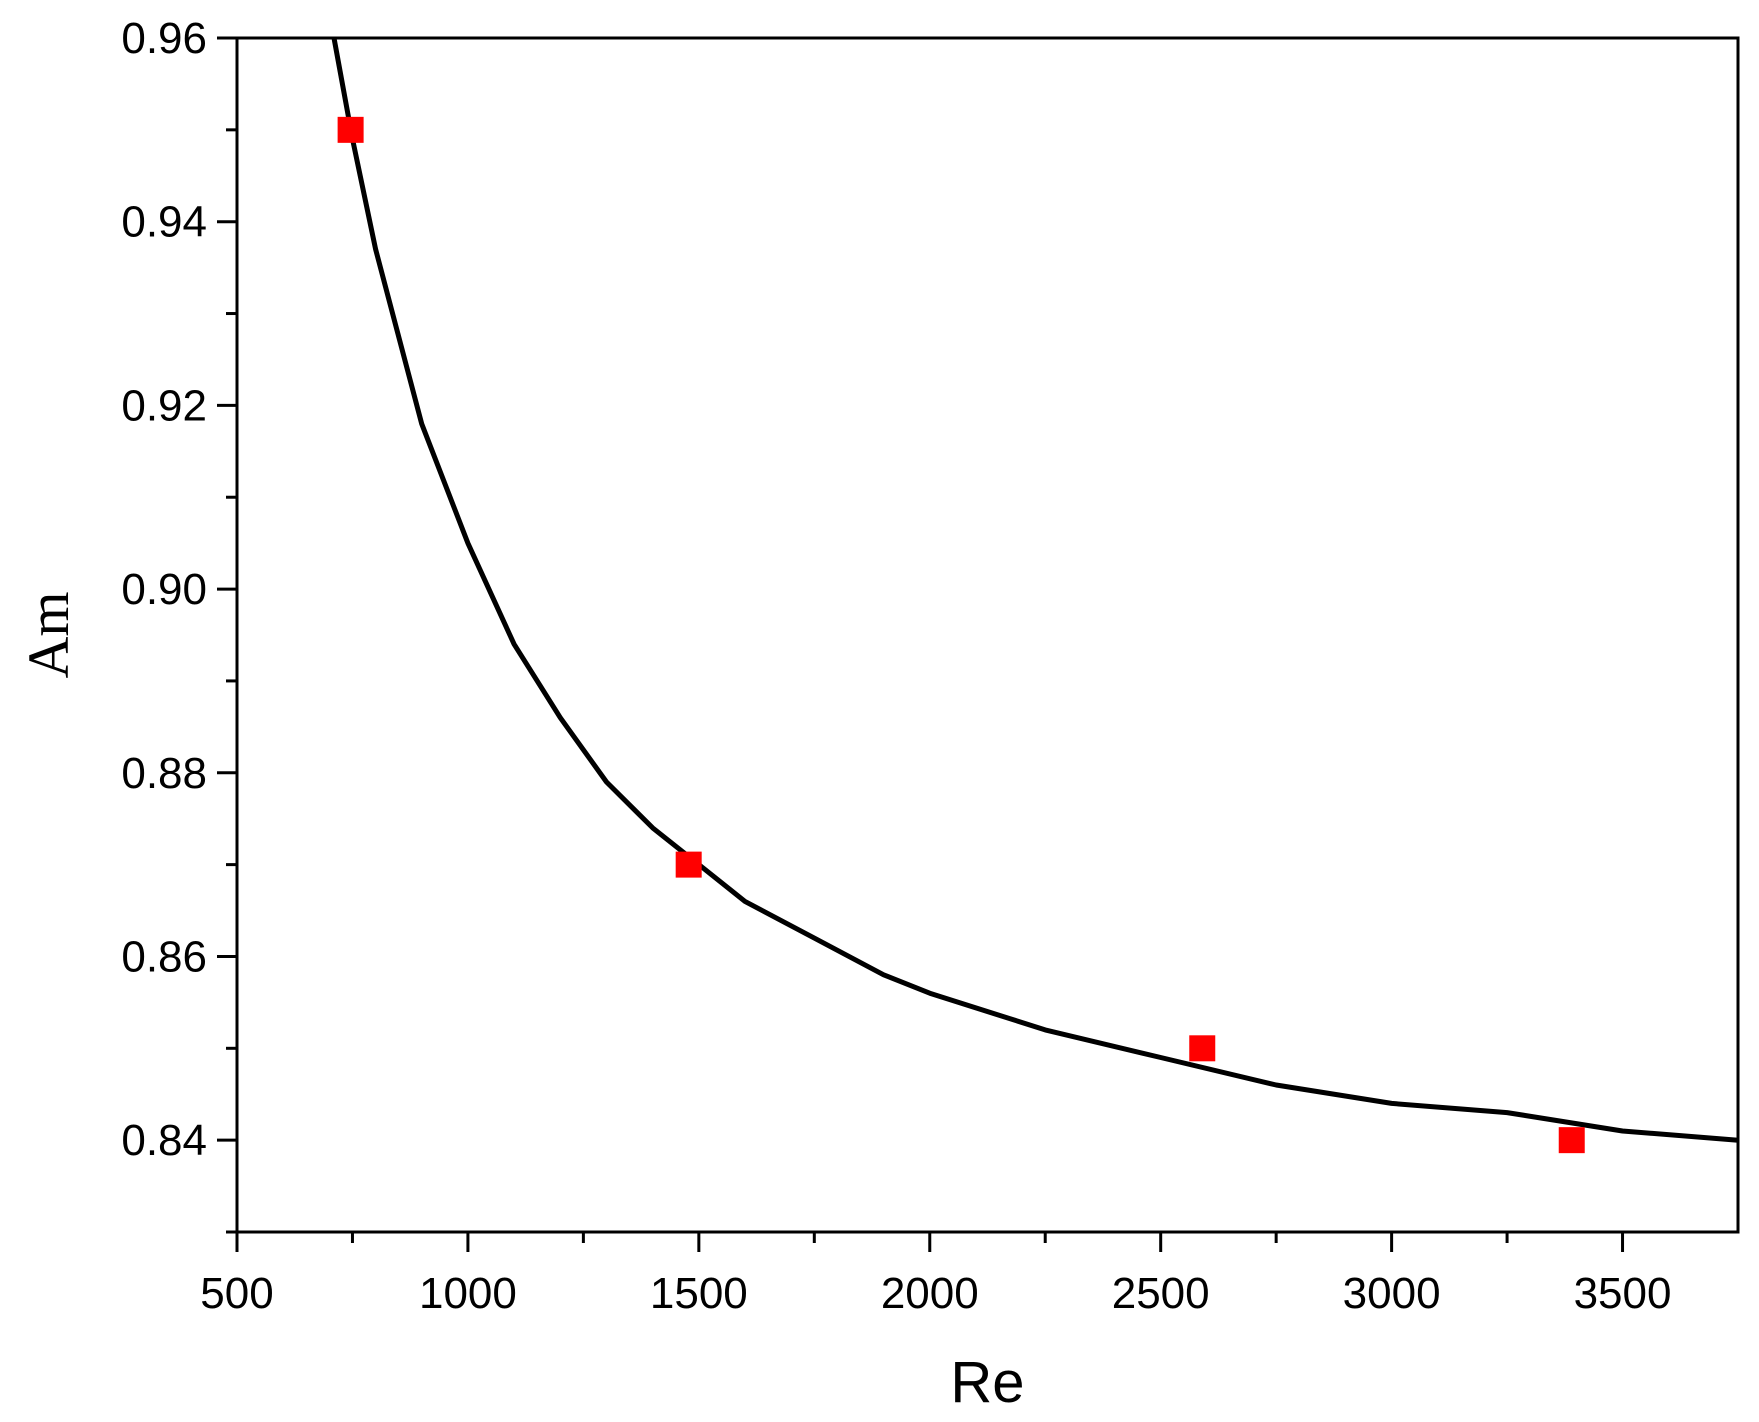 The image size is (1759, 1422). Describe the element at coordinates (164, 405) in the screenshot. I see `y-tick-label: 0.92` at that location.